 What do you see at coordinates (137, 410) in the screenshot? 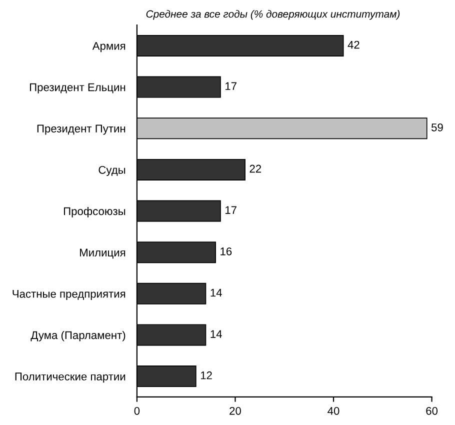
I see `x-tick-label: 0` at bounding box center [137, 410].